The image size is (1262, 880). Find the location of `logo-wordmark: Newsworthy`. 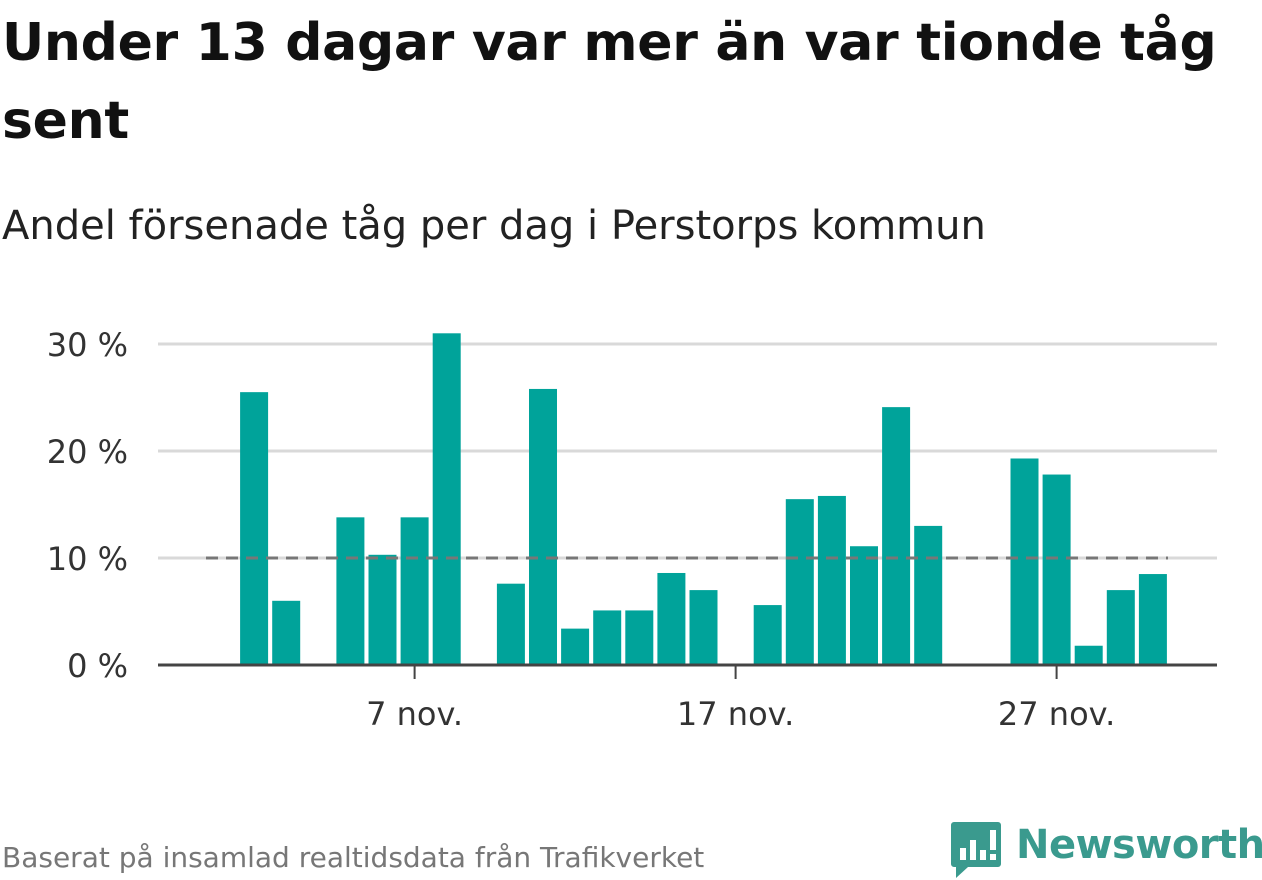

logo-wordmark: Newsworthy is located at coordinates (1139, 845).